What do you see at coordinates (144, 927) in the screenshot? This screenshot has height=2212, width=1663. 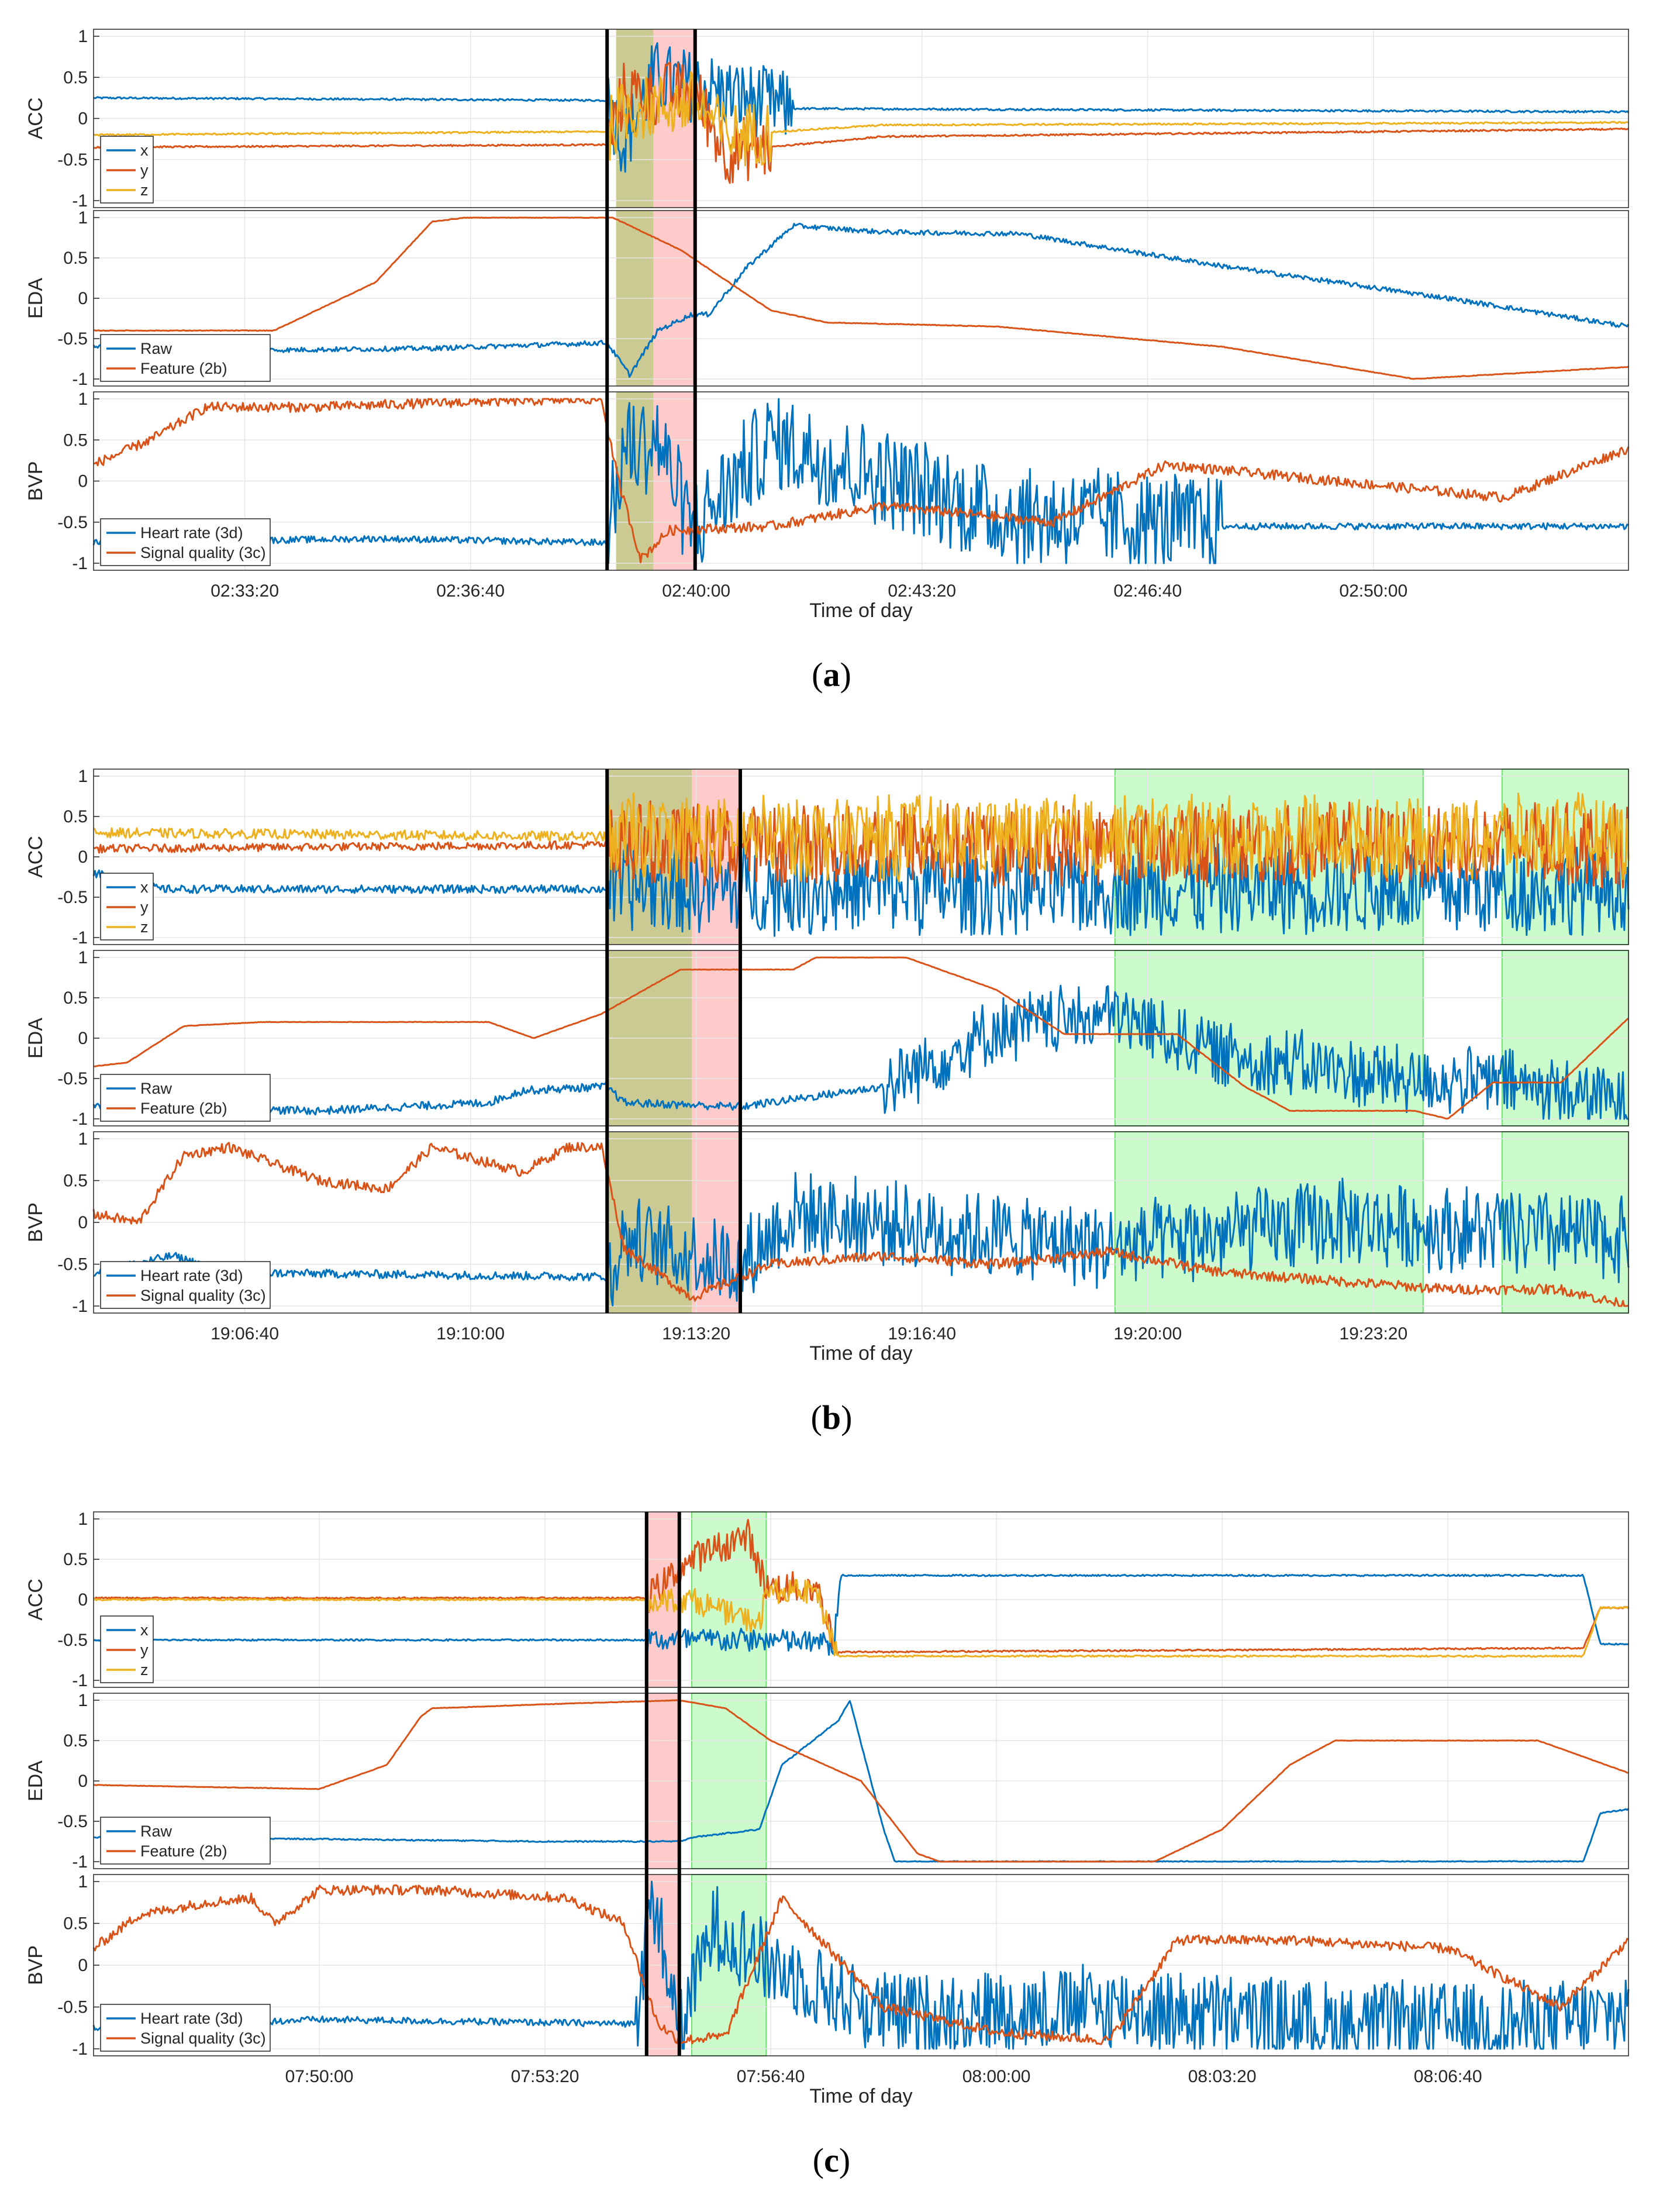 I see `legend-label-b-0-2: z` at bounding box center [144, 927].